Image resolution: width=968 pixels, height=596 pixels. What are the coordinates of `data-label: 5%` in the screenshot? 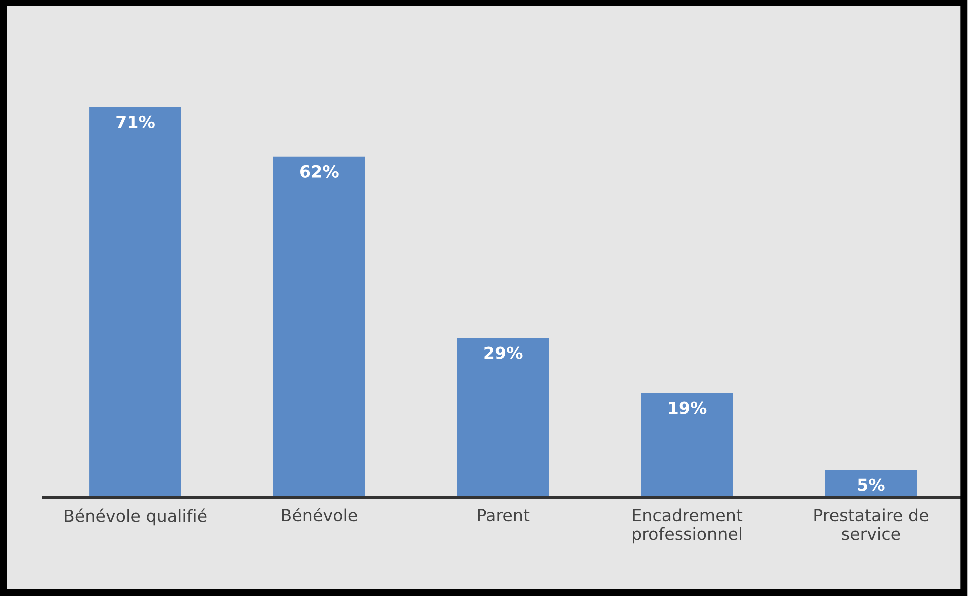 It's located at (871, 485).